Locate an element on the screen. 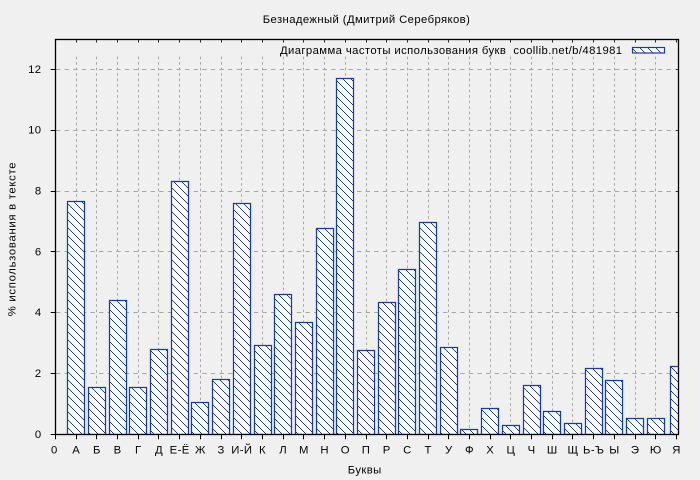 This screenshot has height=480, width=700. svg-text: Ш is located at coordinates (552, 451).